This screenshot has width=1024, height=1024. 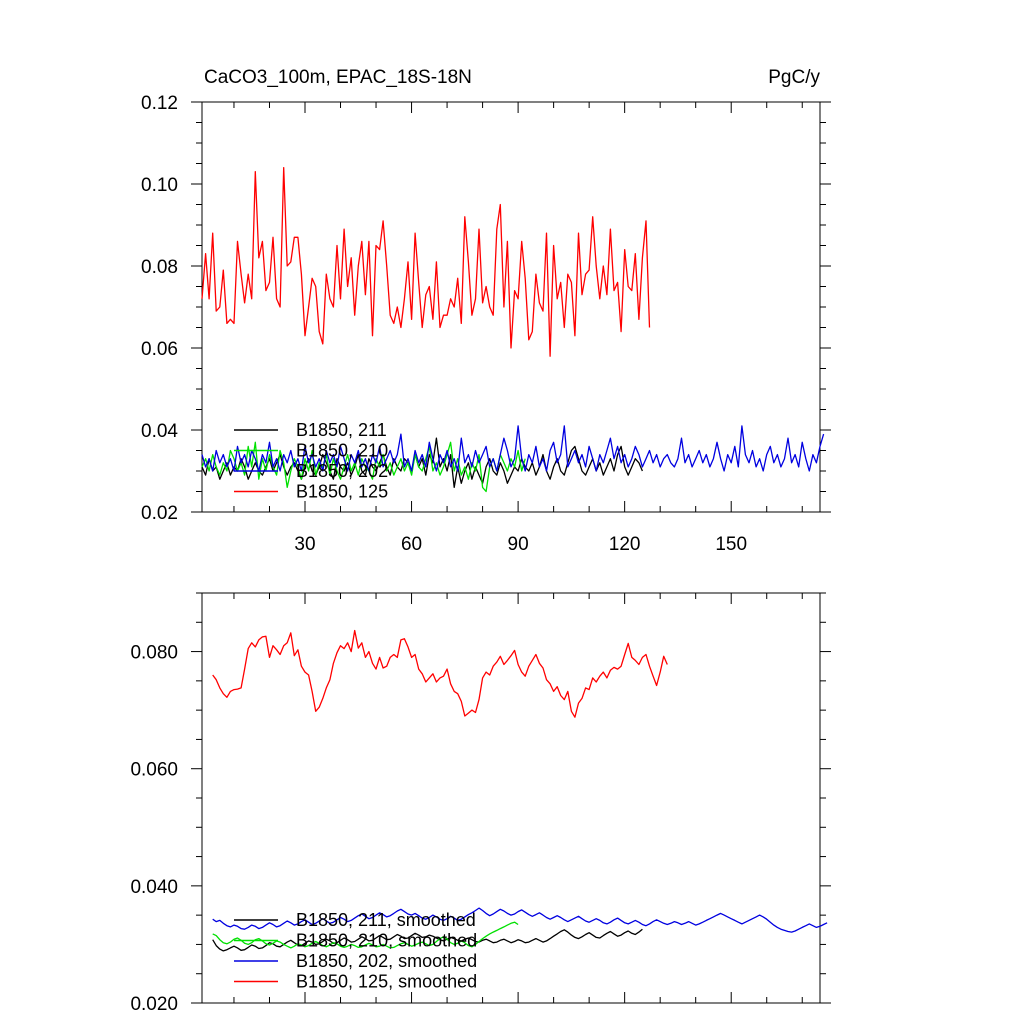 What do you see at coordinates (386, 961) in the screenshot?
I see `bottom-legend-label: B1850, 202, smoothed` at bounding box center [386, 961].